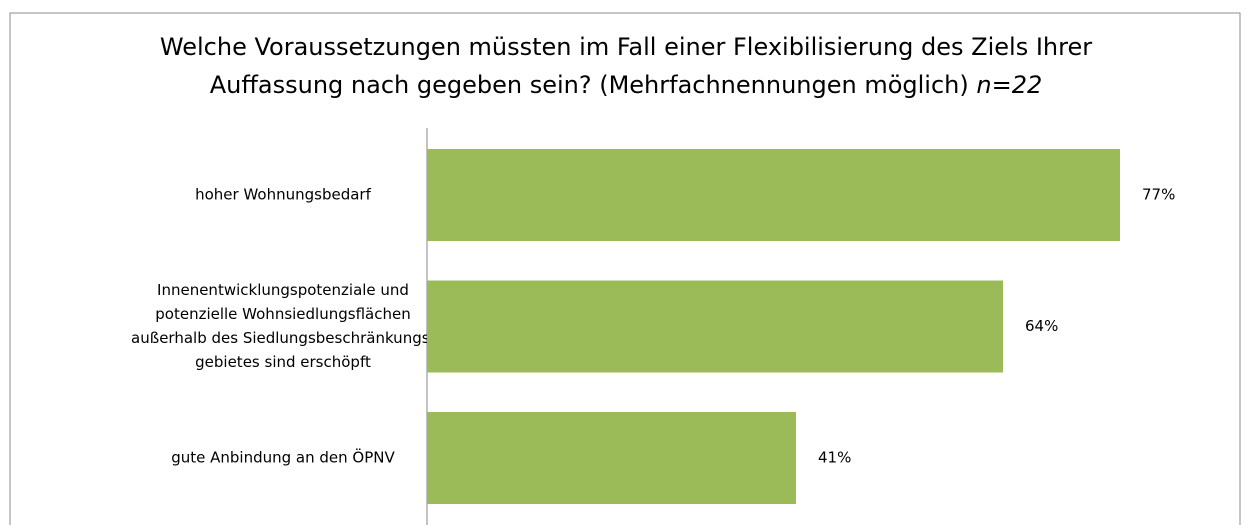 Image resolution: width=1247 pixels, height=525 pixels. Describe the element at coordinates (282, 314) in the screenshot. I see `category-label: potenzielle Wohnsiedlungsflächen` at that location.